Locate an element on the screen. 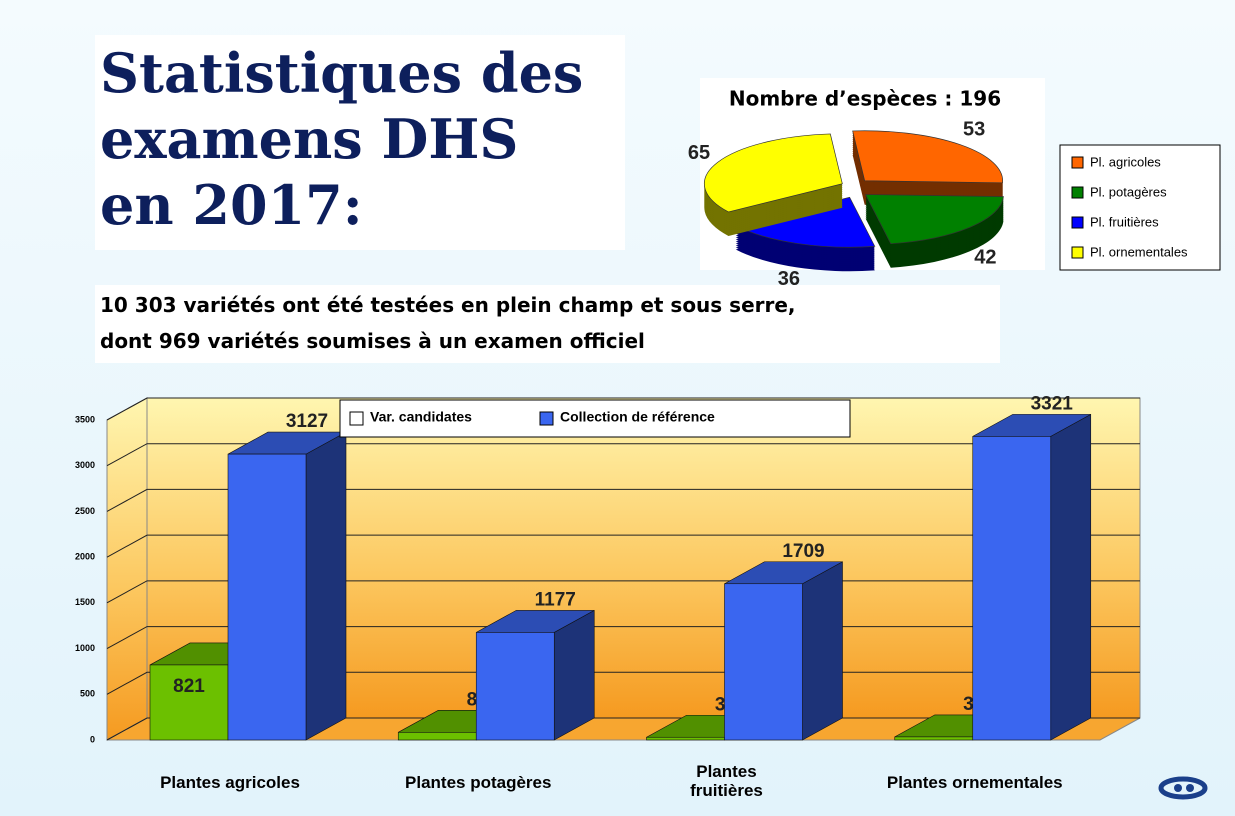 The width and height of the screenshot is (1235, 816). title-line: Statistiques des is located at coordinates (342, 73).